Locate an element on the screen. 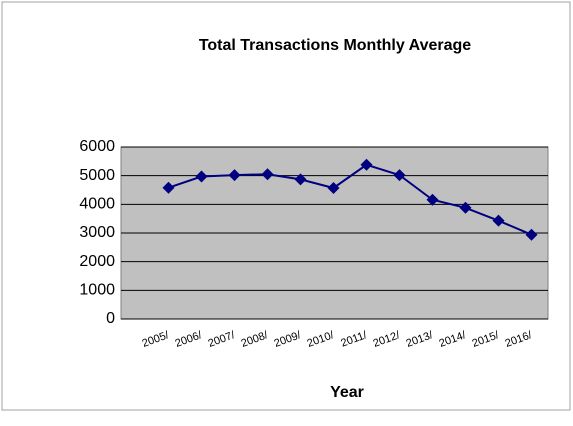  chart-title: Total Transactions Monthly Average is located at coordinates (335, 45).